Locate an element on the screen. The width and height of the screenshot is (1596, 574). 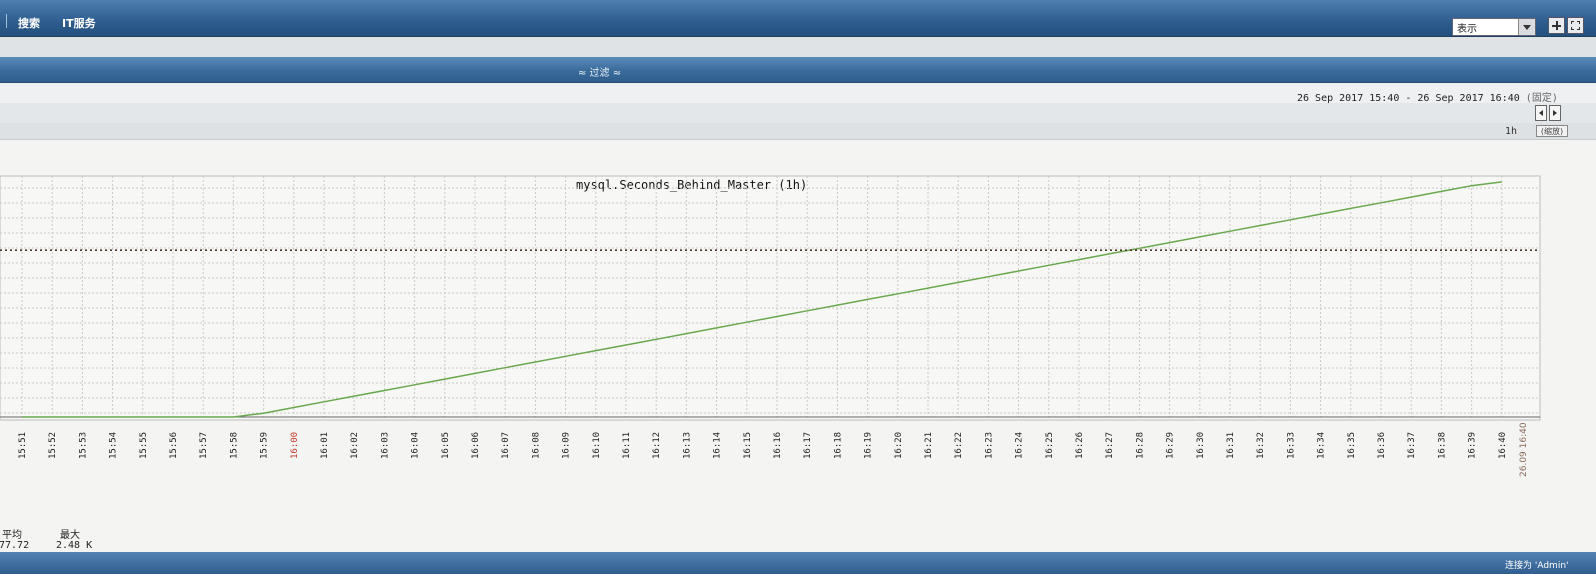
legend-max-header: 最大 is located at coordinates (70, 535).